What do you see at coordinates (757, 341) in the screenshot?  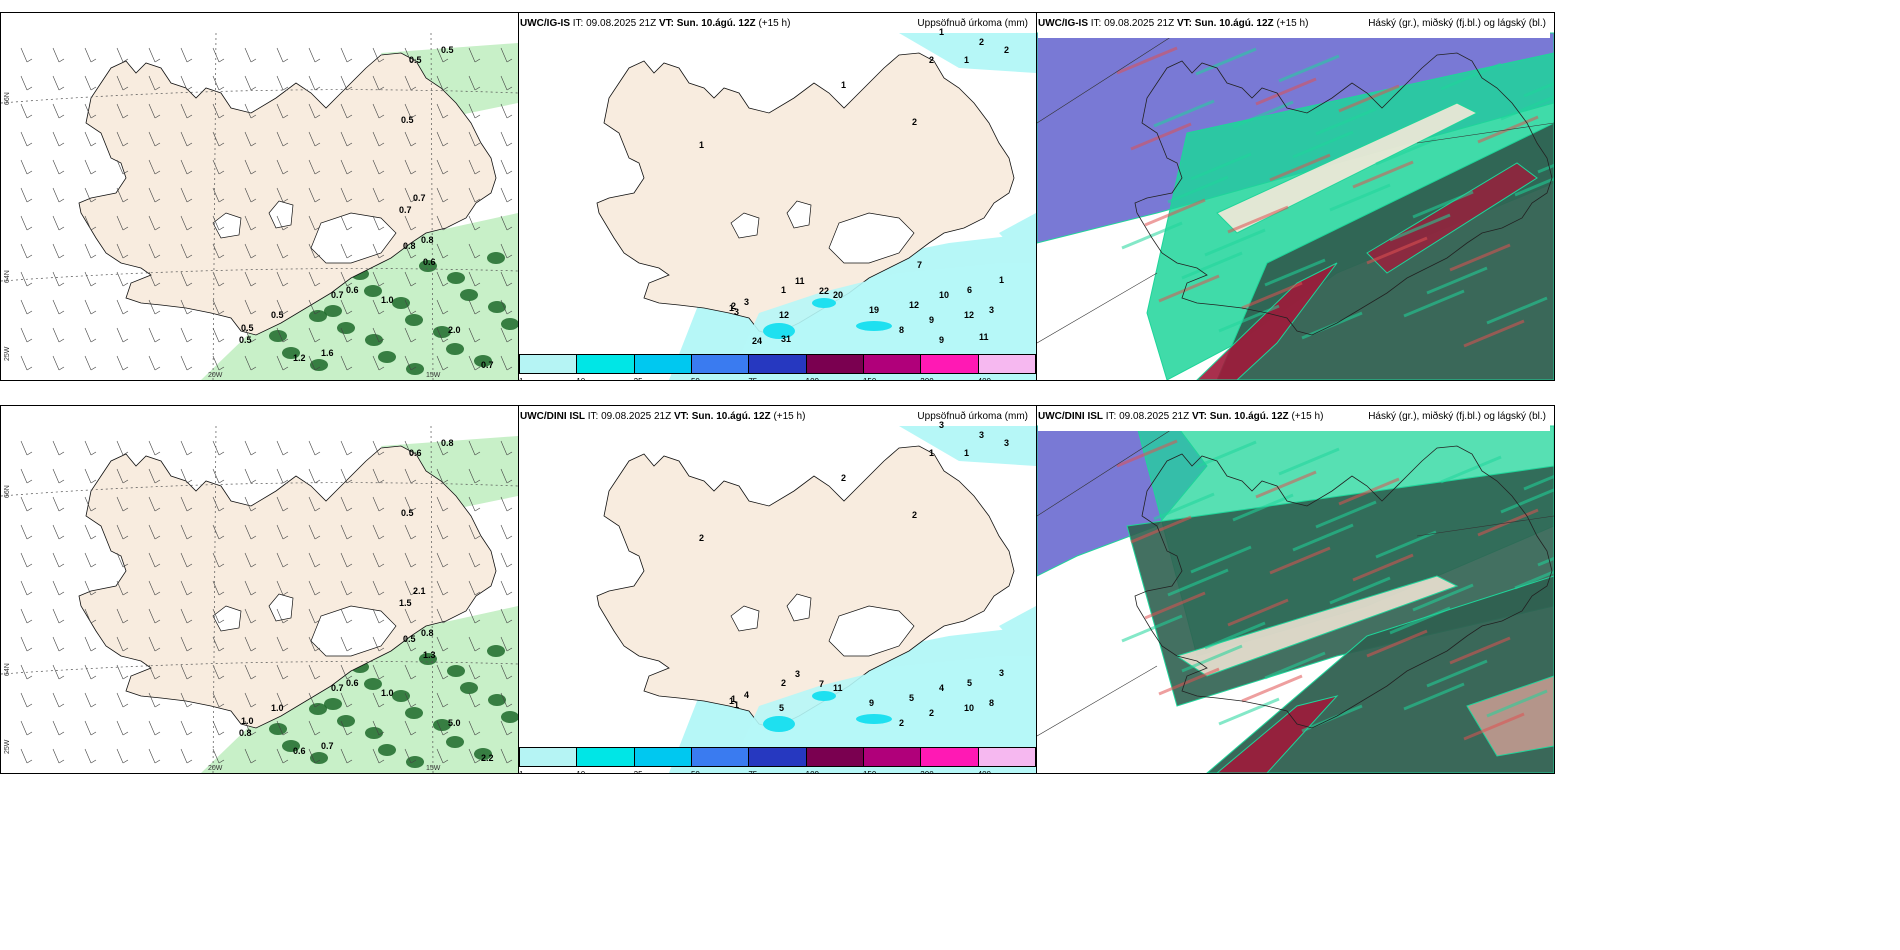 I see `value-label: 24` at bounding box center [757, 341].